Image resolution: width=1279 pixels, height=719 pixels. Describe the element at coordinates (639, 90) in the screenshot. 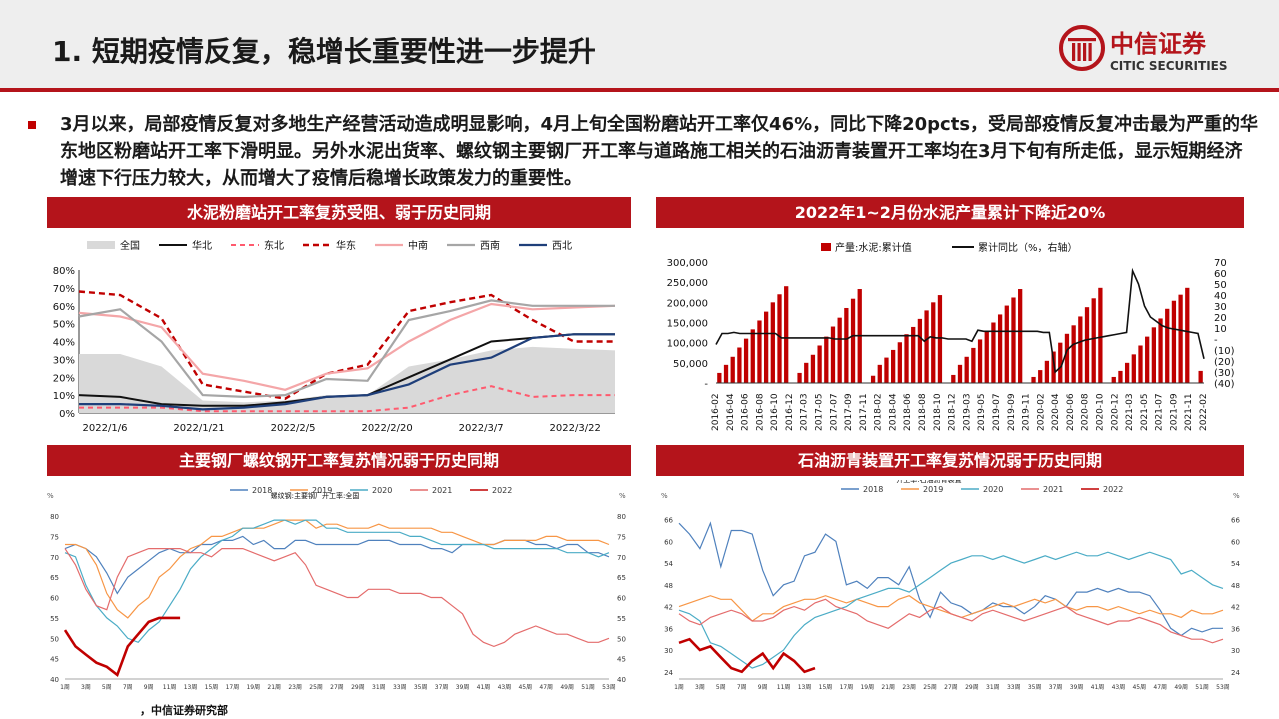

I see `header-rule` at that location.